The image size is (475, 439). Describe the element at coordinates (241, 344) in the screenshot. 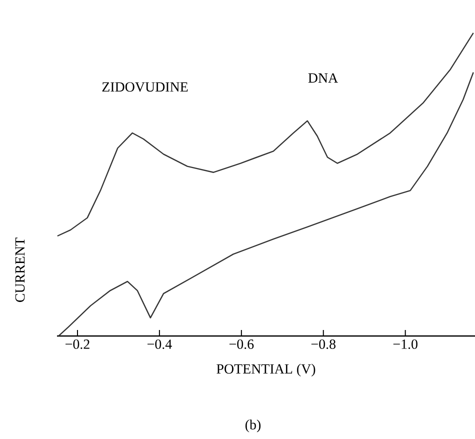

I see `x-tick-label: −0.6` at that location.